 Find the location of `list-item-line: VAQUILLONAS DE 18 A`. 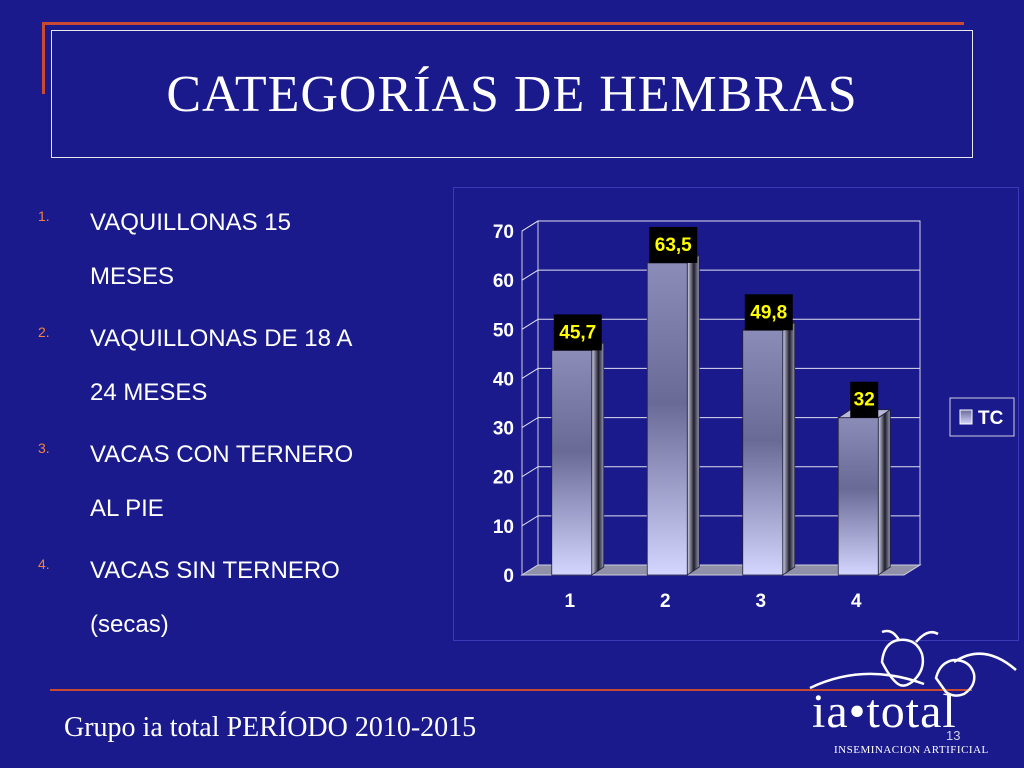

list-item-line: VAQUILLONAS DE 18 A is located at coordinates (221, 338).